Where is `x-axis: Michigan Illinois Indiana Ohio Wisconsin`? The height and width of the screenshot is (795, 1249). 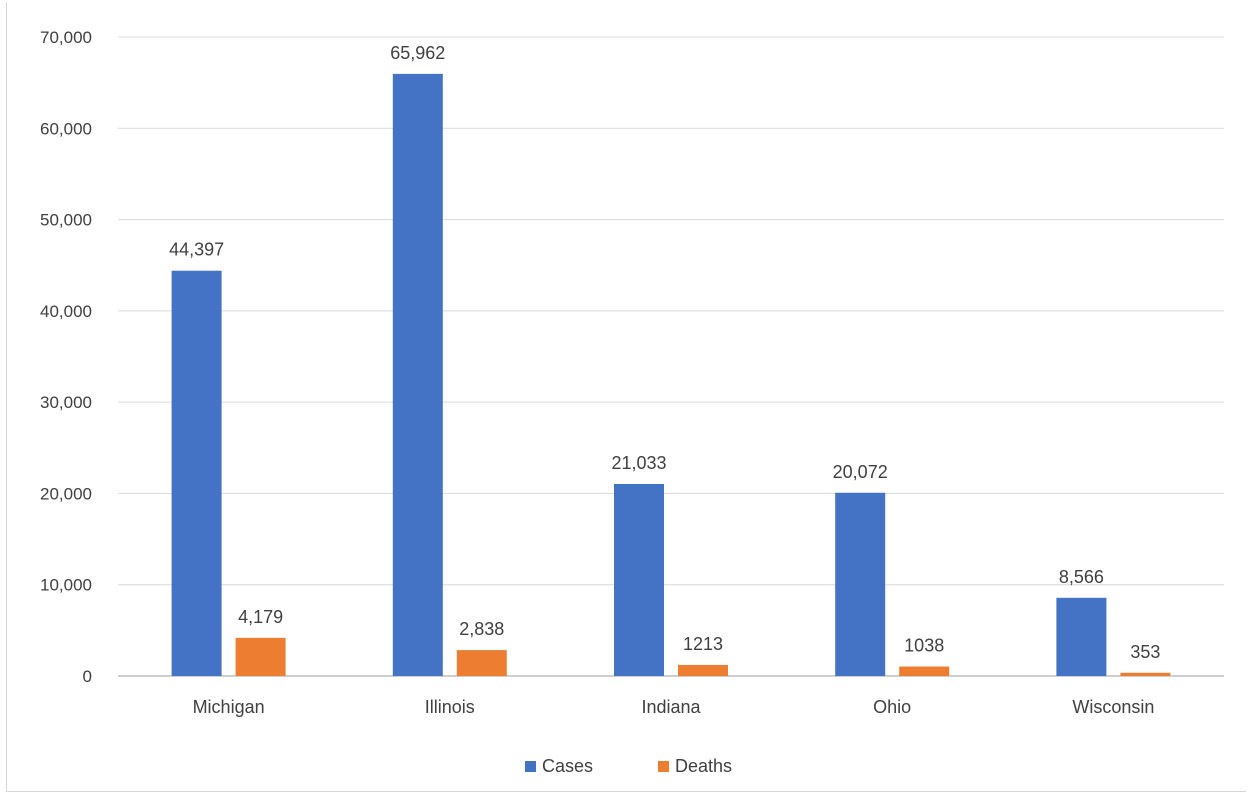
x-axis: Michigan Illinois Indiana Ohio Wisconsin is located at coordinates (674, 707).